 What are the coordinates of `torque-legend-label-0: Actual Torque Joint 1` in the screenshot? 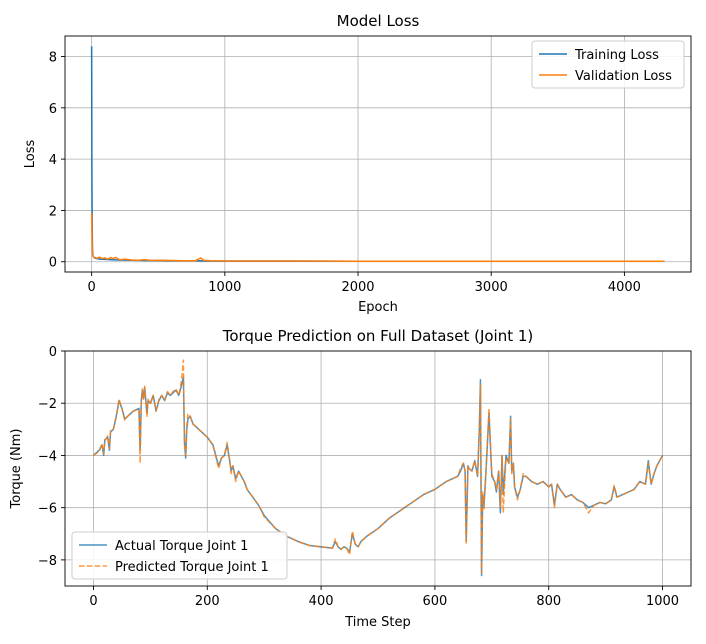 It's located at (181, 546).